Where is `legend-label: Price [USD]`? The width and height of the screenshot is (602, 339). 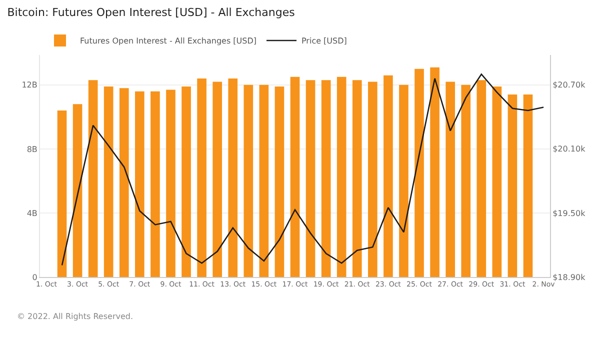 legend-label: Price [USD] is located at coordinates (324, 41).